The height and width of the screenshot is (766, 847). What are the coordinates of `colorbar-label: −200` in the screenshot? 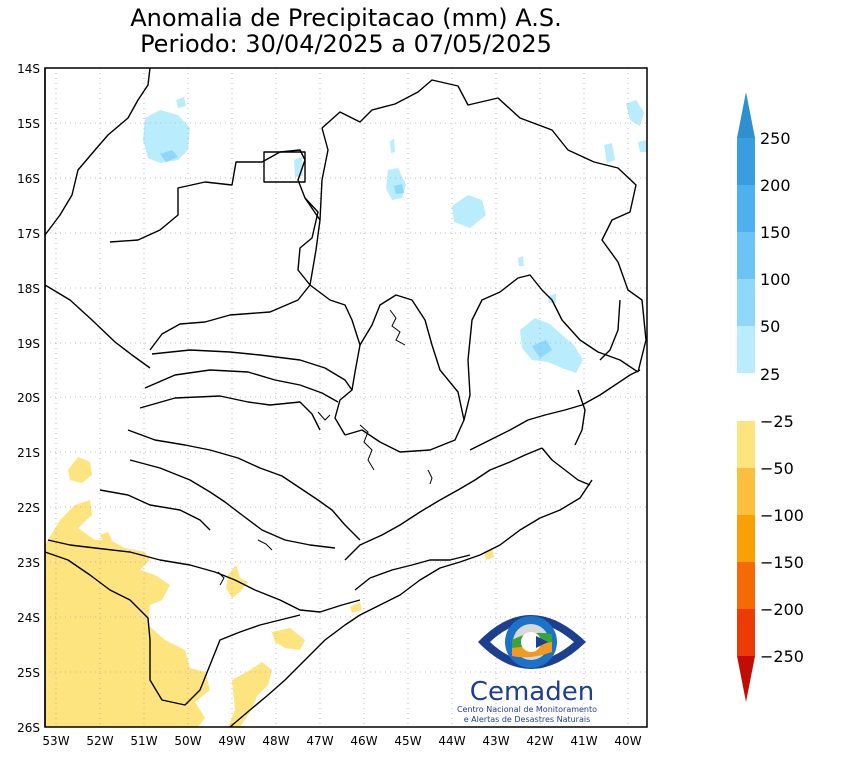 It's located at (782, 609).